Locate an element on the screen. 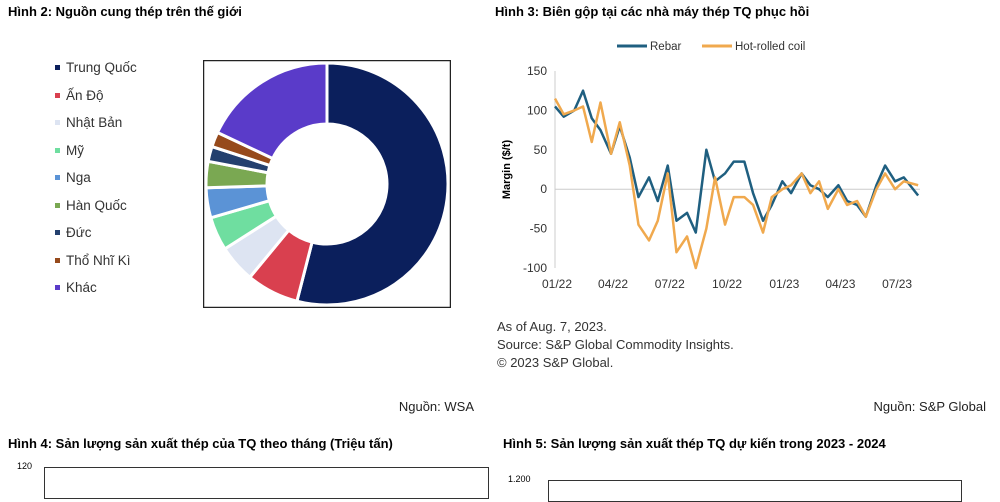 Image resolution: width=1000 pixels, height=502 pixels. x-tick-label: 07/22 is located at coordinates (670, 284).